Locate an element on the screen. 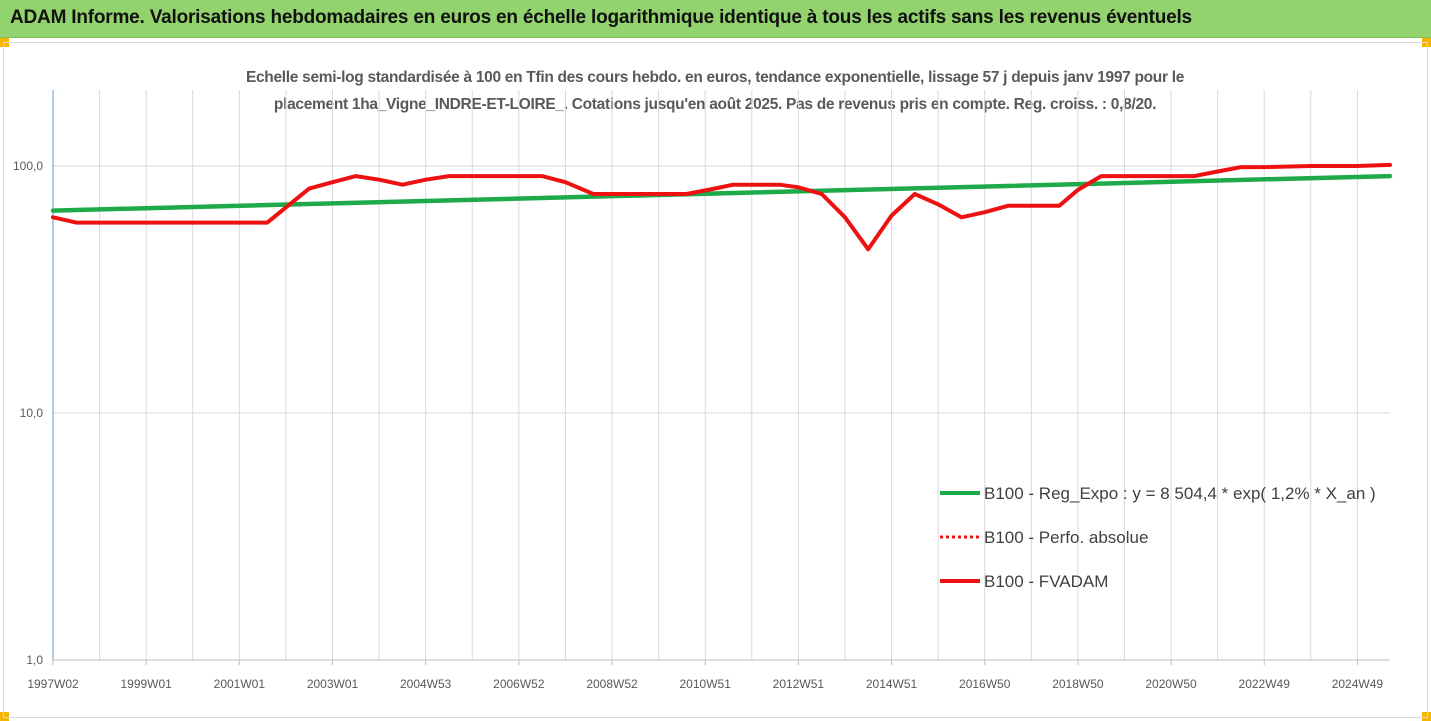  x-tick-label: 2001W01 is located at coordinates (240, 684).